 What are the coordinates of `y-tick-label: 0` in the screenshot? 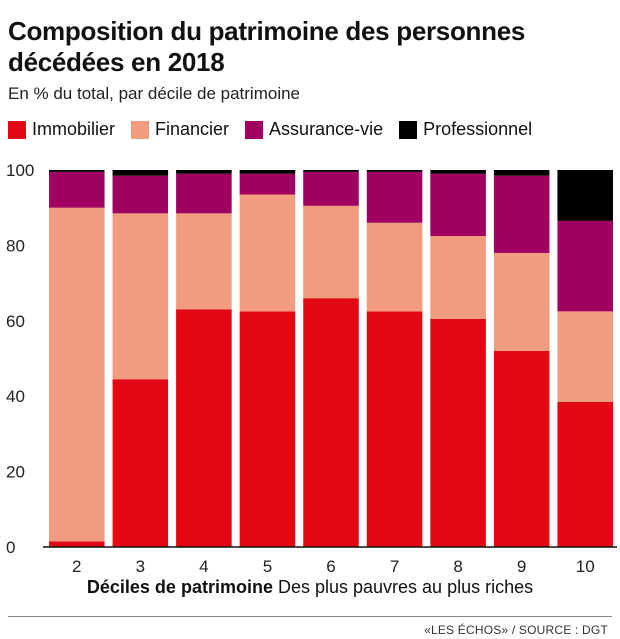 It's located at (10, 547).